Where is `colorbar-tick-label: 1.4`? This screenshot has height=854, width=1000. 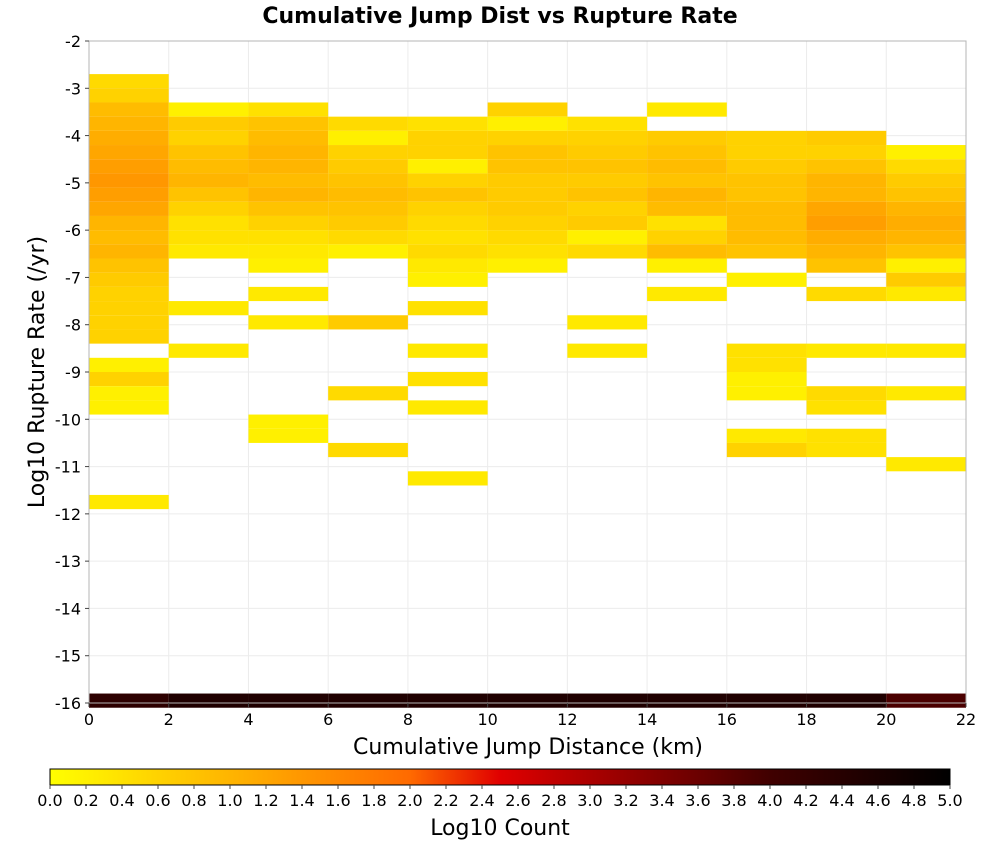
colorbar-tick-label: 1.4 is located at coordinates (301, 800).